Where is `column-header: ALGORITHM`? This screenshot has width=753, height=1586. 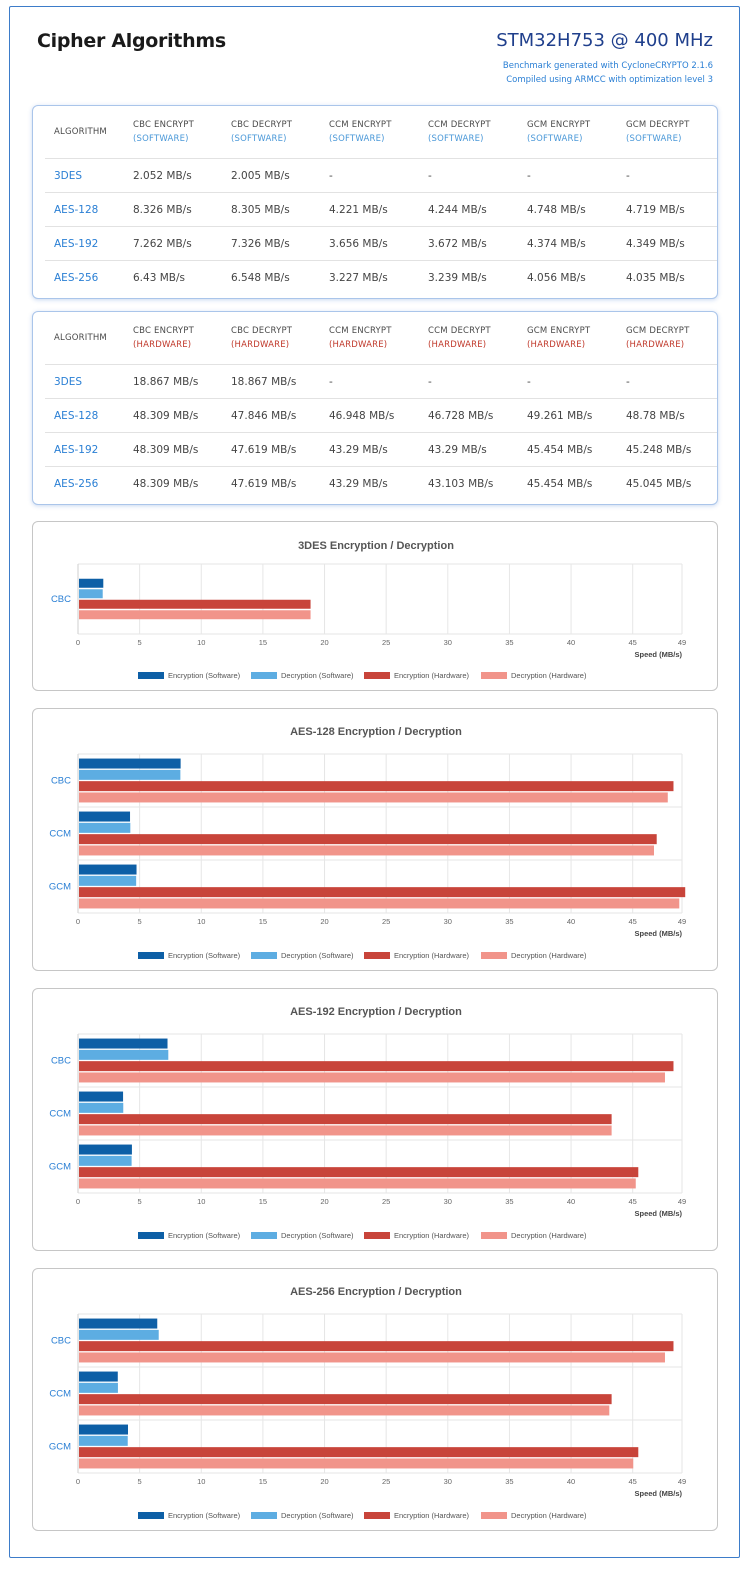 column-header: ALGORITHM is located at coordinates (80, 338).